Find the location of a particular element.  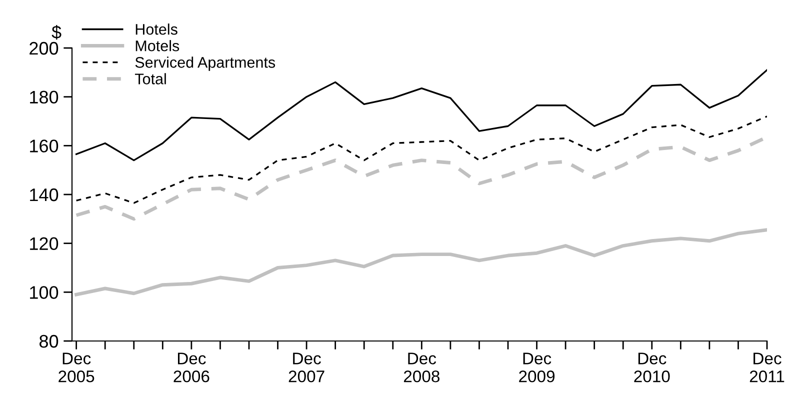

y-tick-label: 200 is located at coordinates (44, 48).